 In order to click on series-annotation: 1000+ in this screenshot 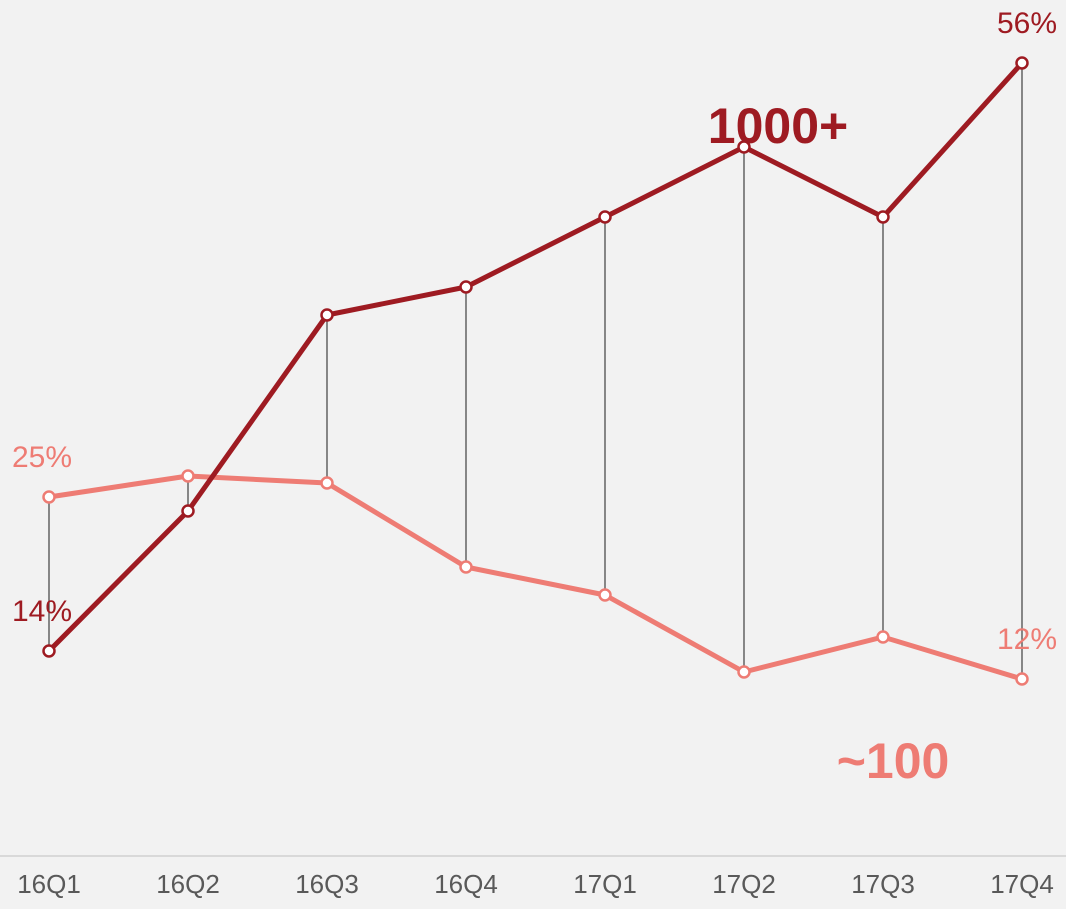, I will do `click(778, 126)`.